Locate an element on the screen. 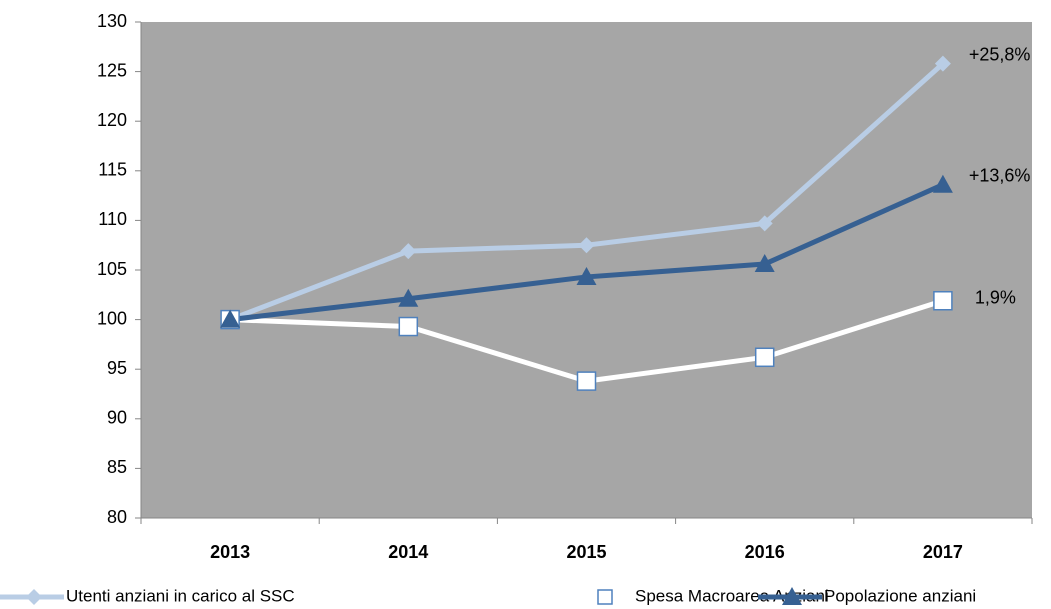 This screenshot has width=1051, height=609. y-tick-label: 125 is located at coordinates (112, 70).